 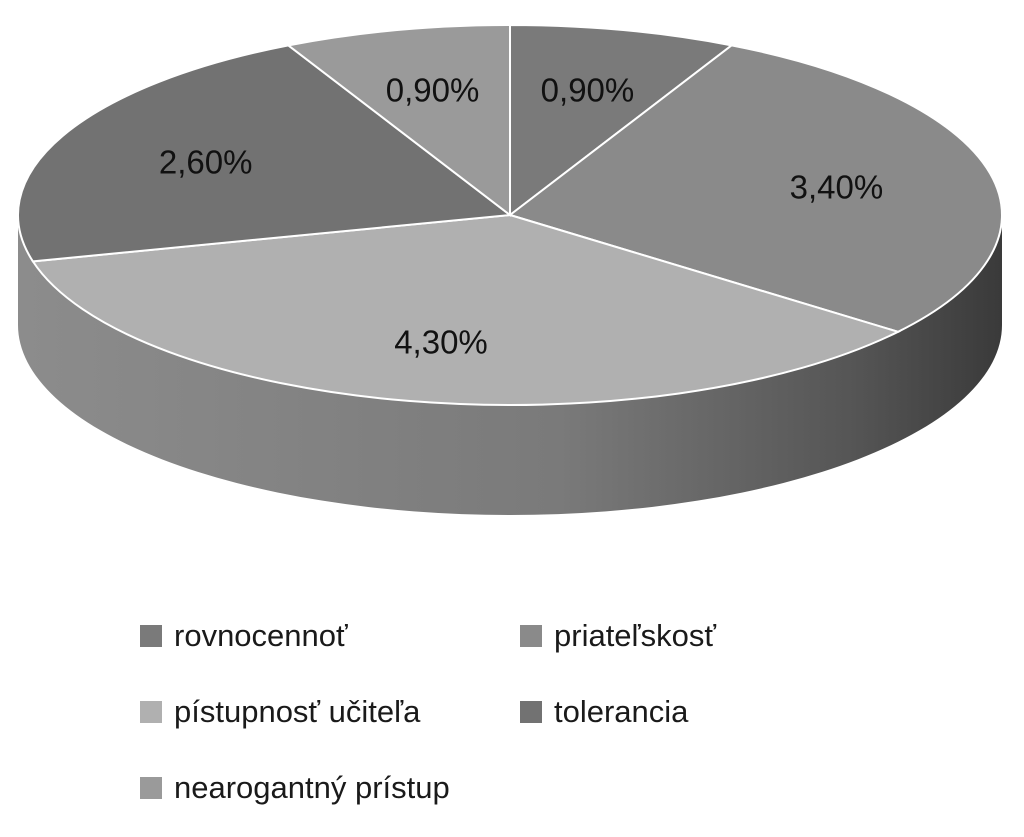 I want to click on legend-item-priatelskost: priateľskosť, so click(x=680, y=636).